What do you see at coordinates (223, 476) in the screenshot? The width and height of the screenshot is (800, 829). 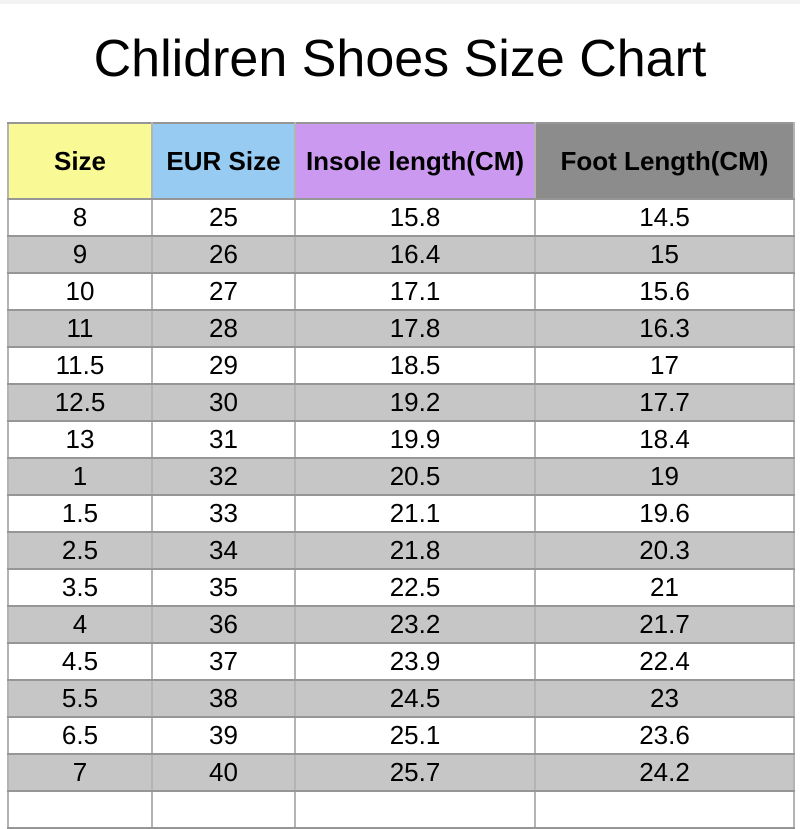 I see `table-cell: 32` at bounding box center [223, 476].